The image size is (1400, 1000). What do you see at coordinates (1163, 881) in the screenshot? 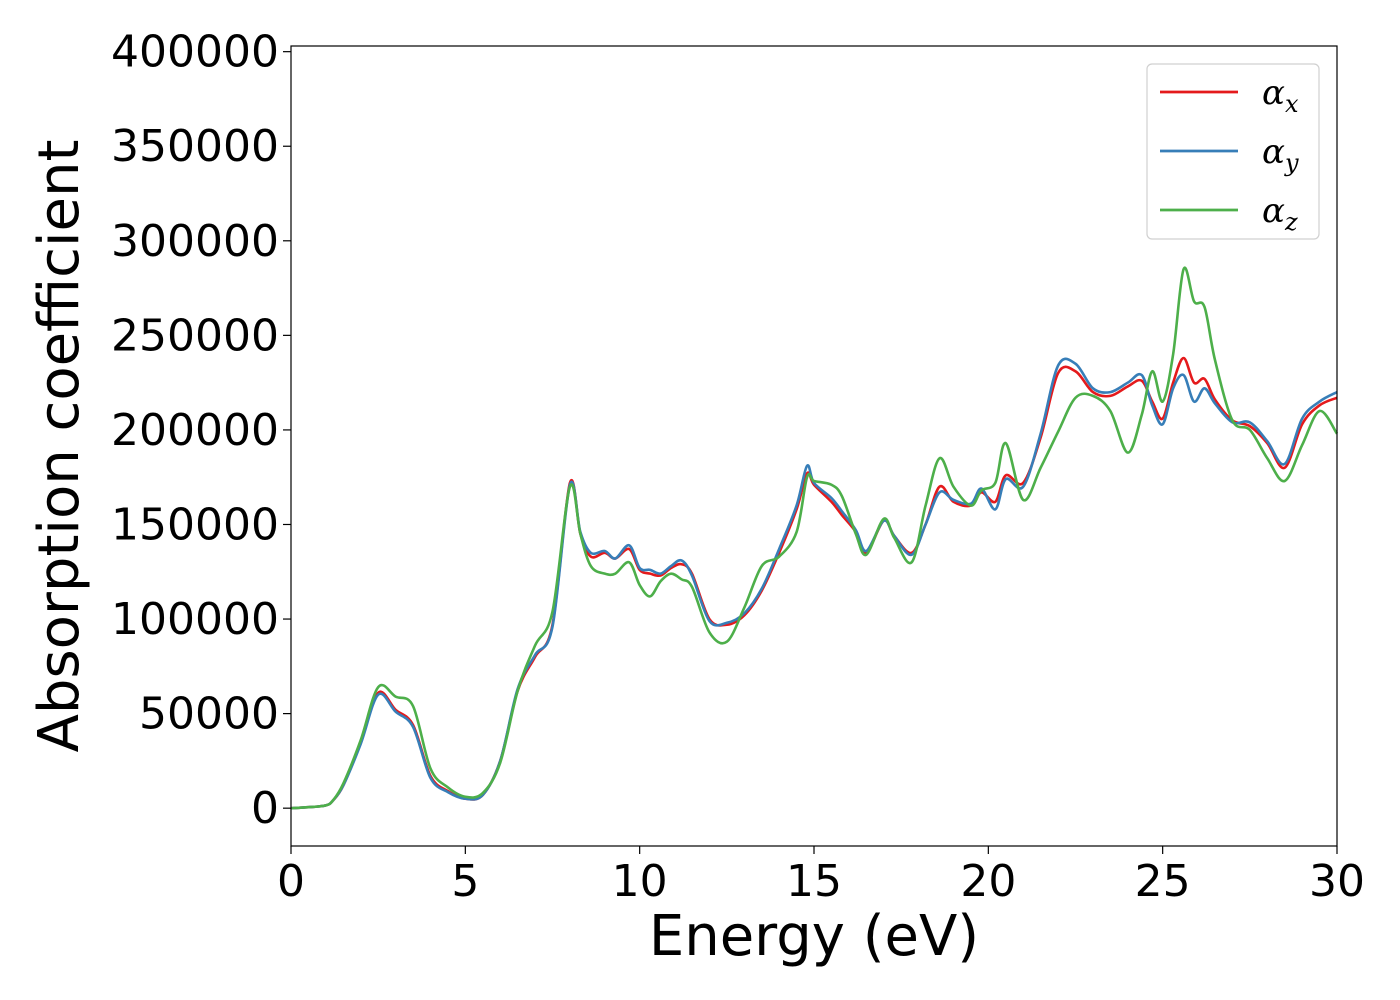
I see `x-tick-label: 25` at bounding box center [1163, 881].